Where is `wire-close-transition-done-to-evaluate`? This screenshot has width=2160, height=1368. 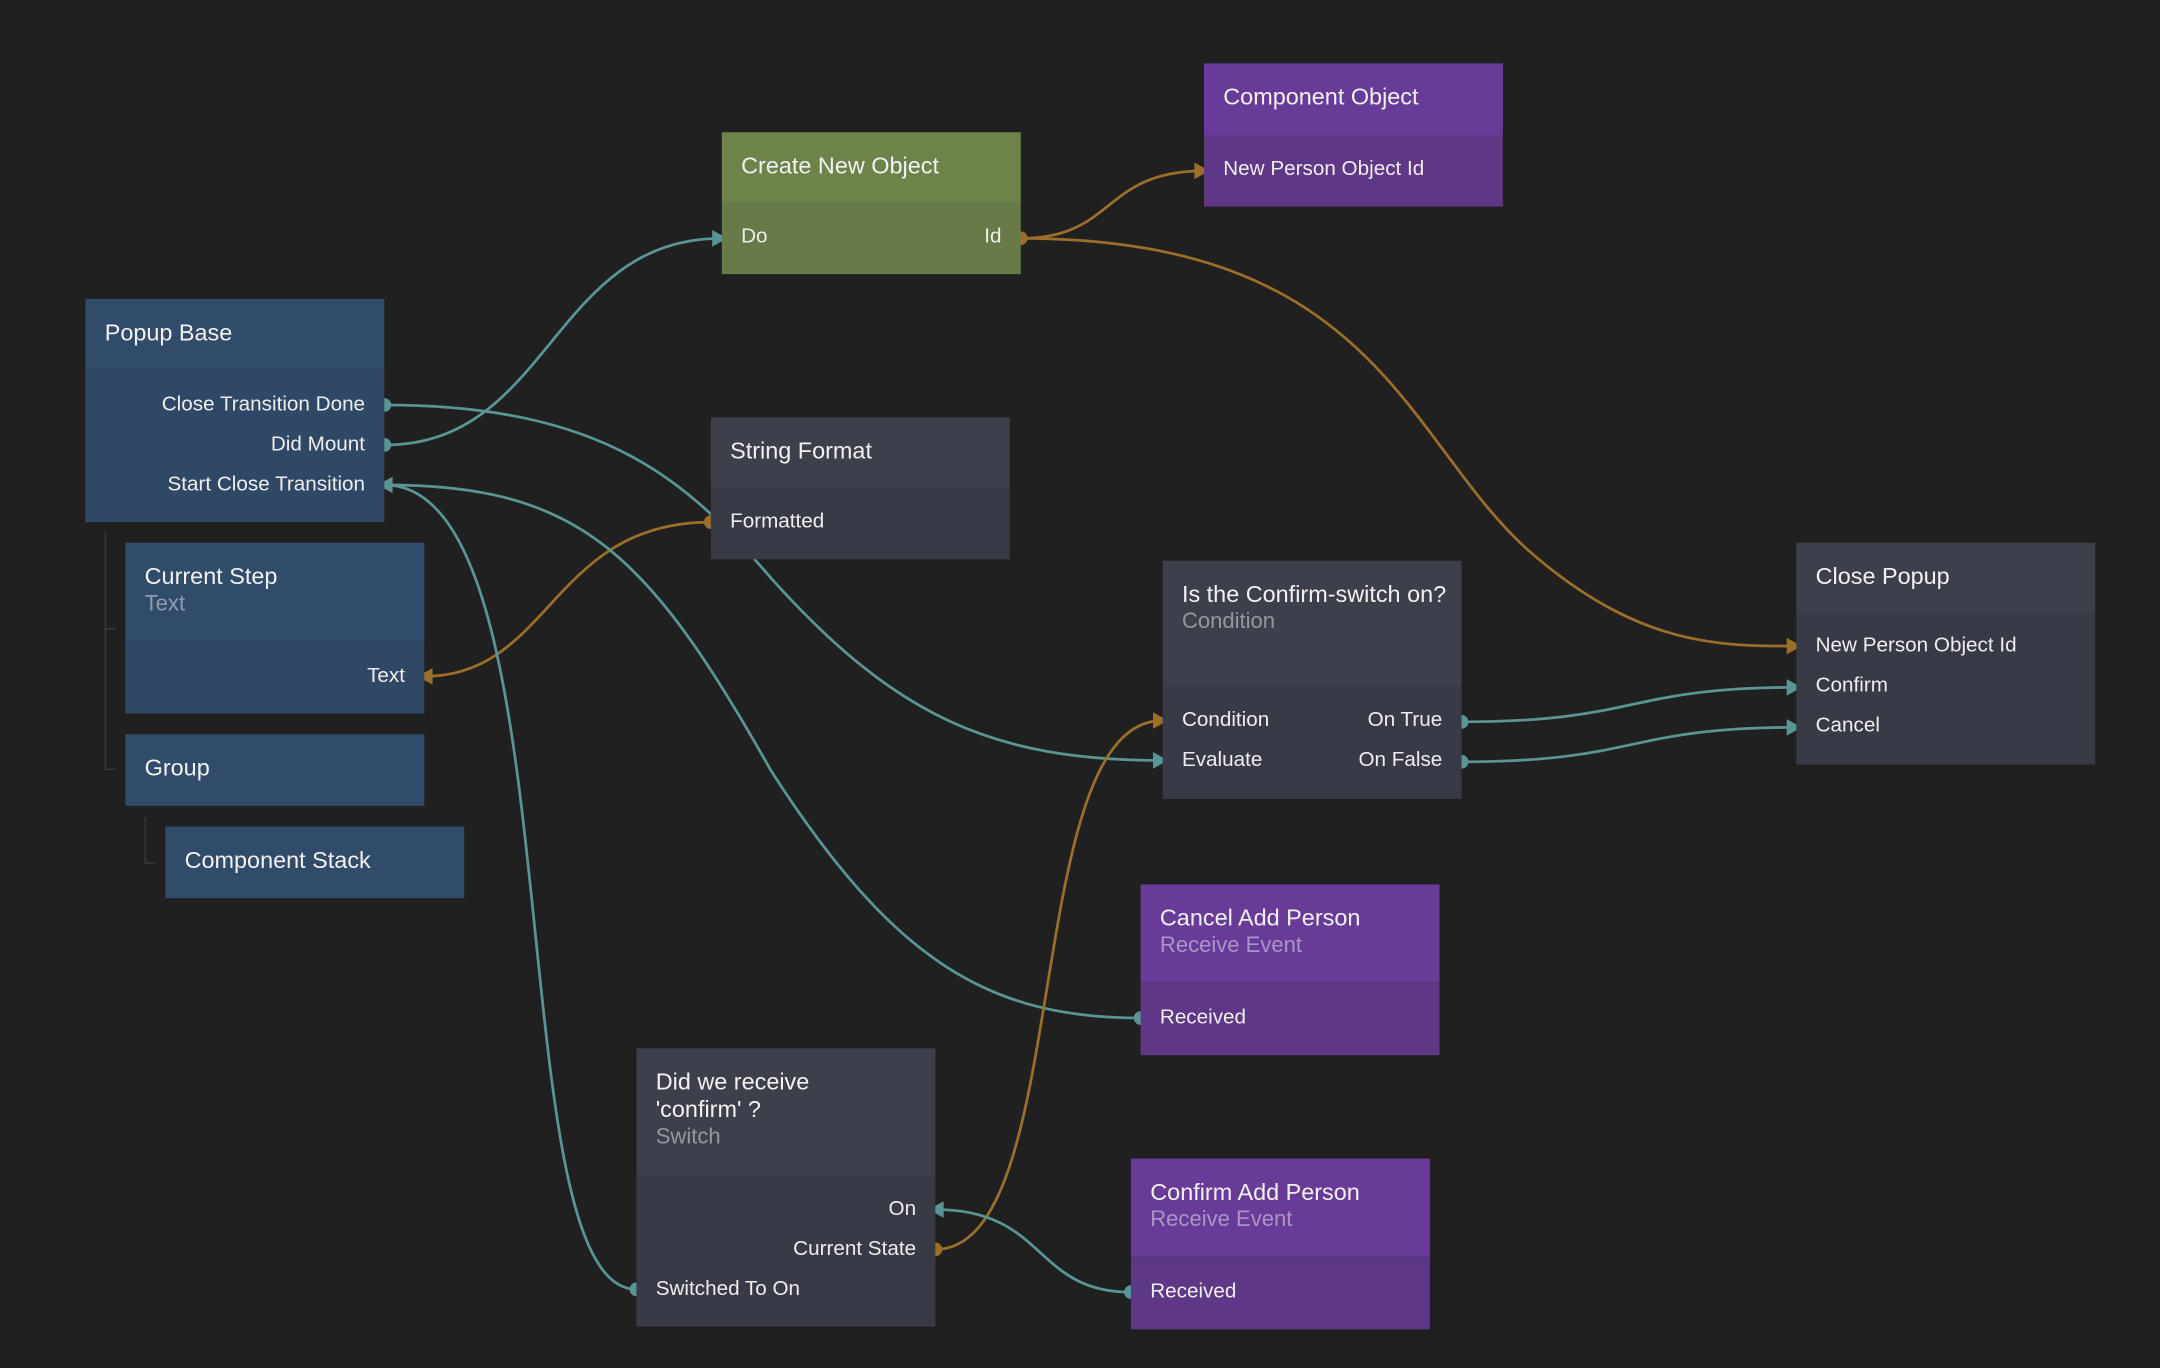 wire-close-transition-done-to-evaluate is located at coordinates (773, 582).